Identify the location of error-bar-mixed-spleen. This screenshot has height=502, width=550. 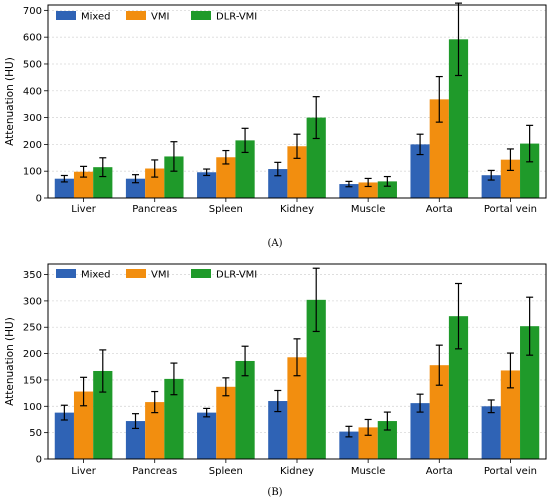
(207, 172).